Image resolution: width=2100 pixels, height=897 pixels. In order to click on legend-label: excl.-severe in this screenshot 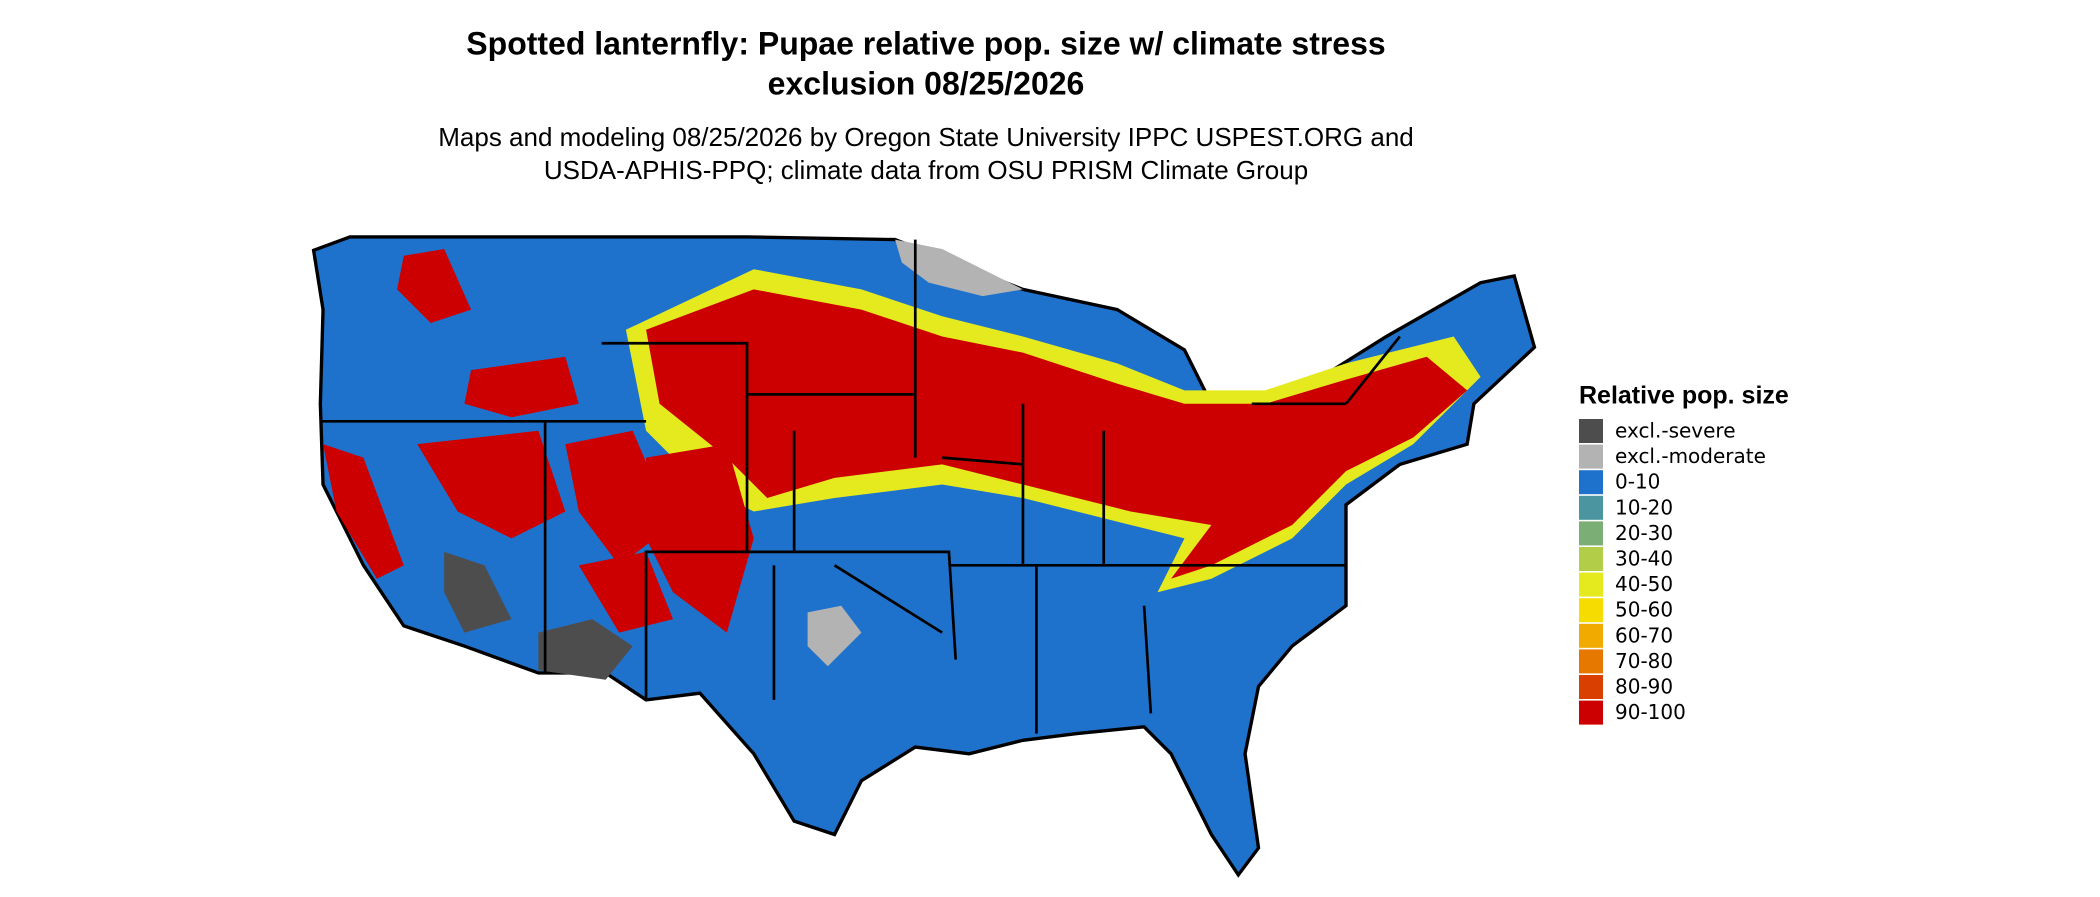, I will do `click(1675, 431)`.